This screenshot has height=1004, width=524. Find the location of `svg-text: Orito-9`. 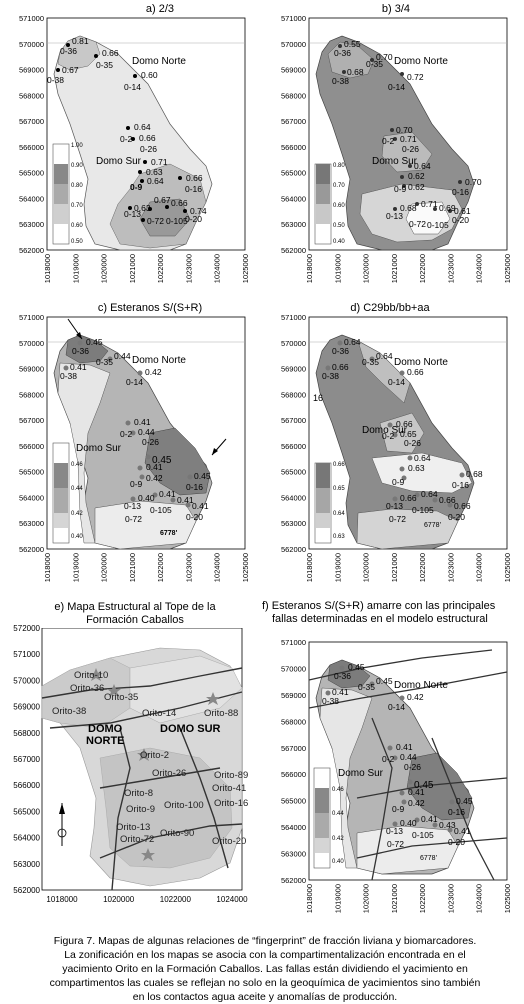

svg-text: Orito-9 is located at coordinates (140, 809).